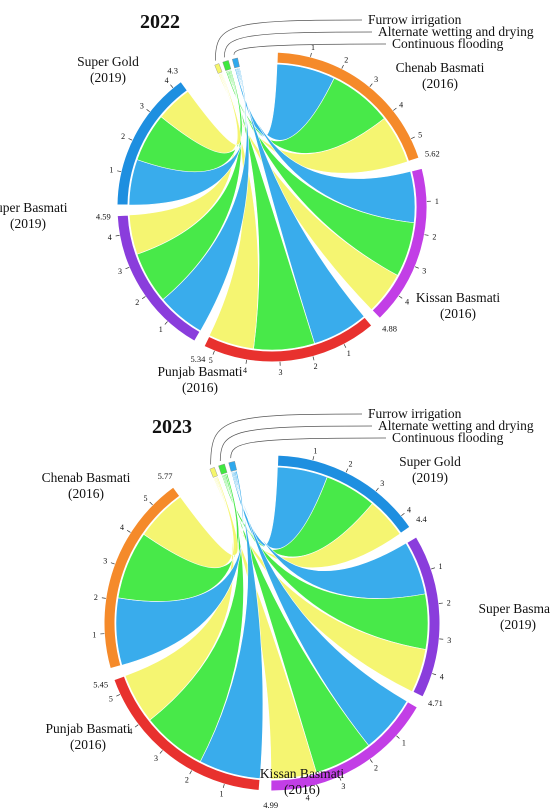 Image resolution: width=550 pixels, height=810 pixels. What do you see at coordinates (302, 773) in the screenshot?
I see `segment-label-kissan-basmati: Kissan Basmati` at bounding box center [302, 773].